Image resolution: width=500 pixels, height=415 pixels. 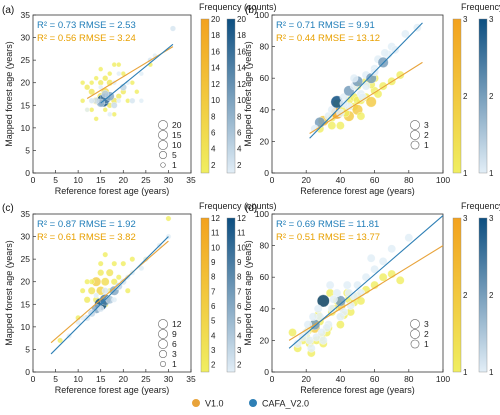 What do you see at coordinates (239, 291) in the screenshot?
I see `colorbar-cafa-tick: 7` at bounding box center [239, 291].